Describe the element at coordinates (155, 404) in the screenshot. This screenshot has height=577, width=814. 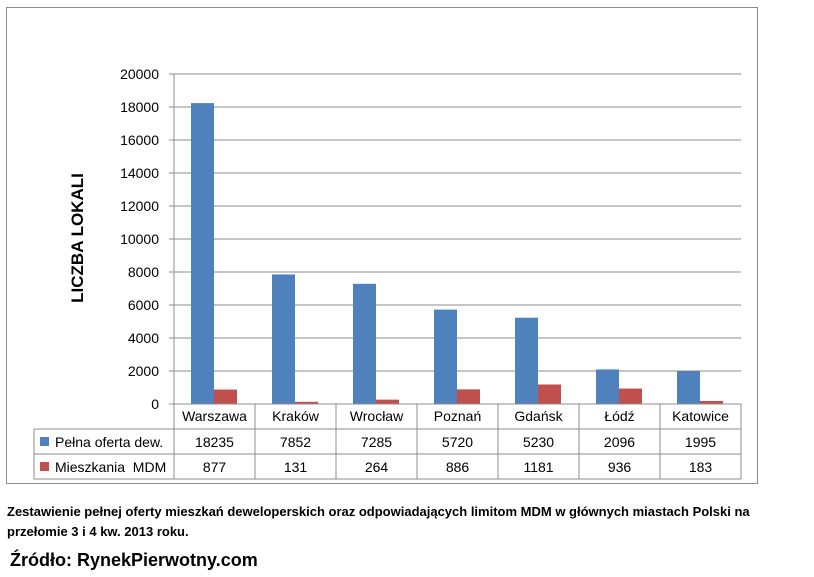
I see `y-tick-label: 0` at that location.